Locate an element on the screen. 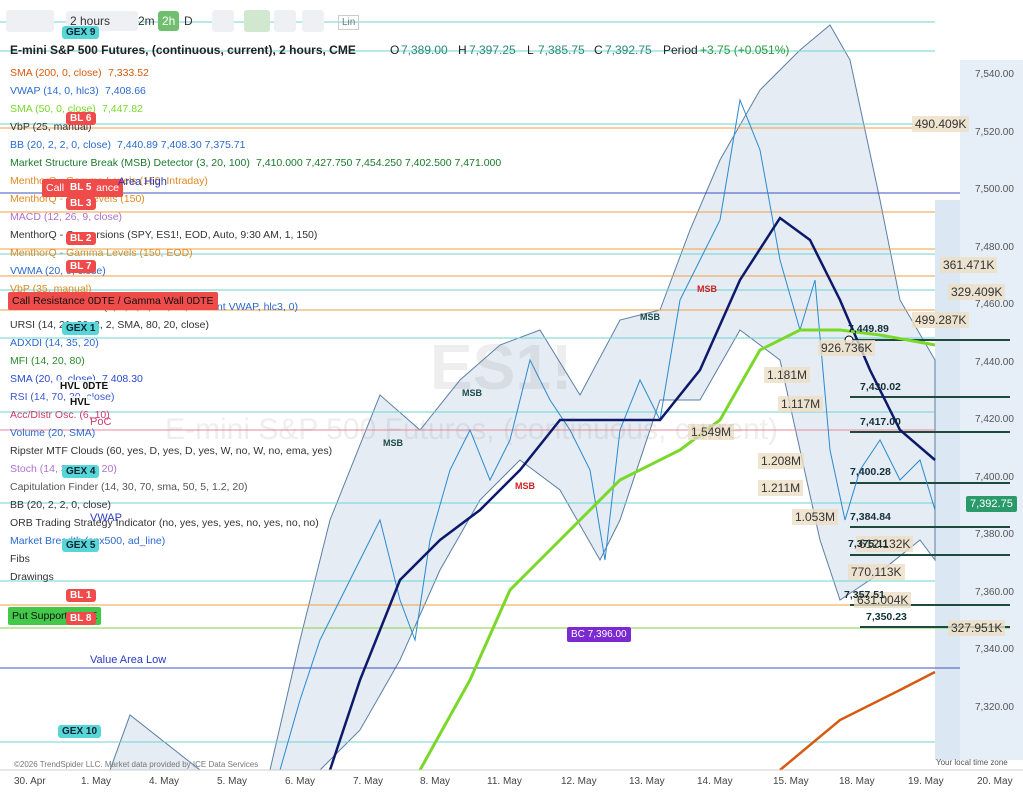  date-tick: 6. May is located at coordinates (300, 781).